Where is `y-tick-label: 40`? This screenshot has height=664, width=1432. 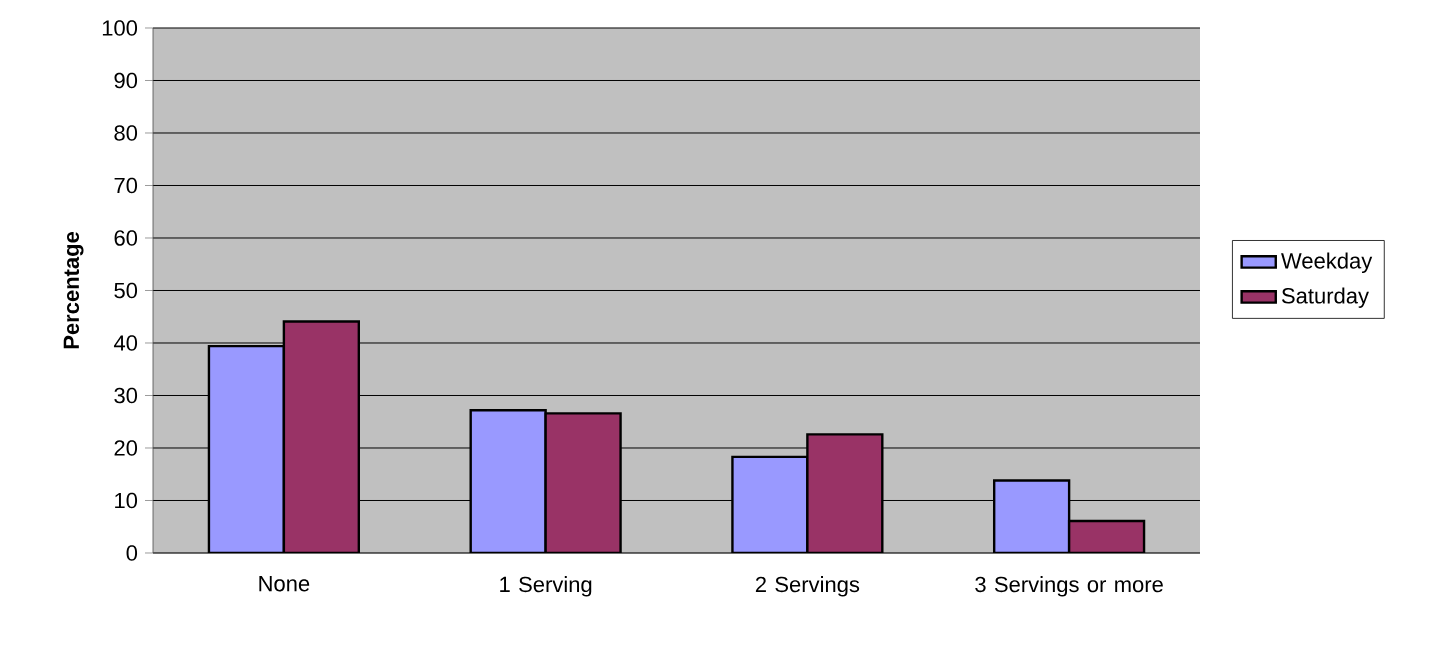
y-tick-label: 40 is located at coordinates (125, 343).